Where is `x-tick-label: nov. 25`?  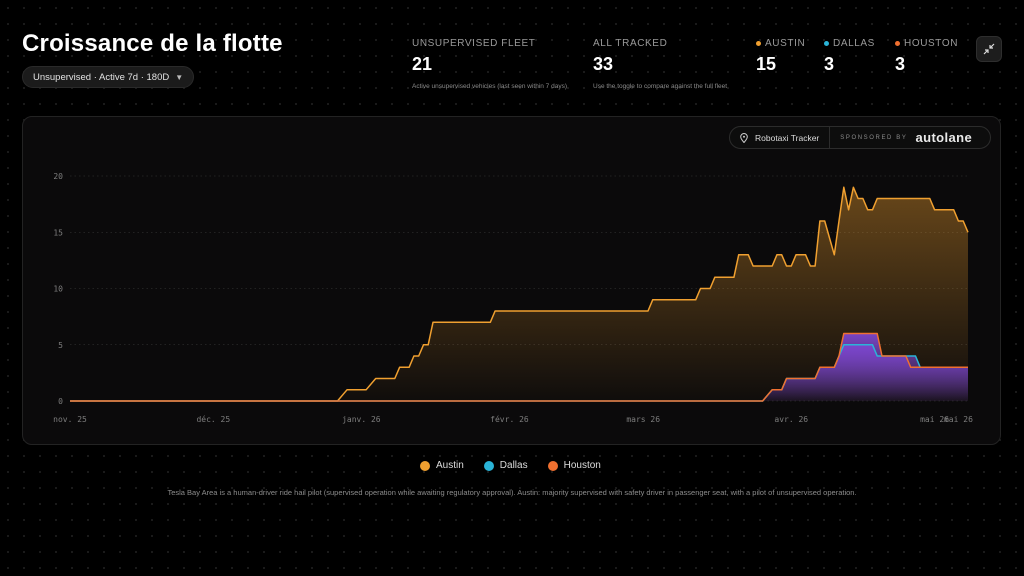 x-tick-label: nov. 25 is located at coordinates (70, 419).